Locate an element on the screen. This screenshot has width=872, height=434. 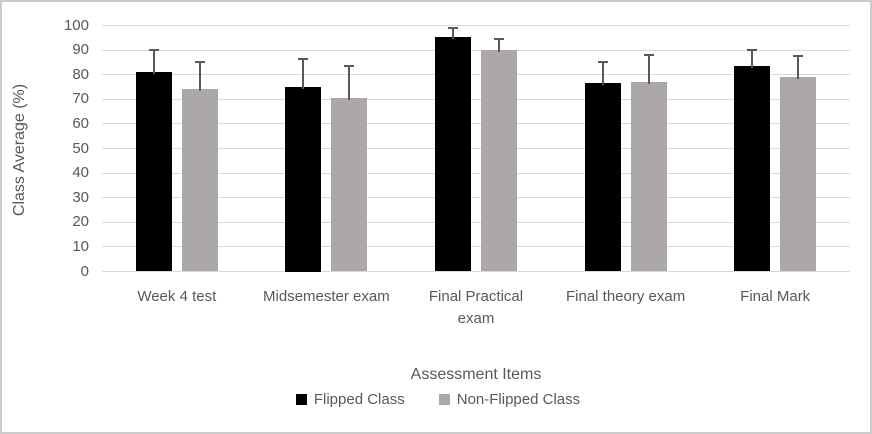
y-tick-label-50: 50 is located at coordinates (80, 148).